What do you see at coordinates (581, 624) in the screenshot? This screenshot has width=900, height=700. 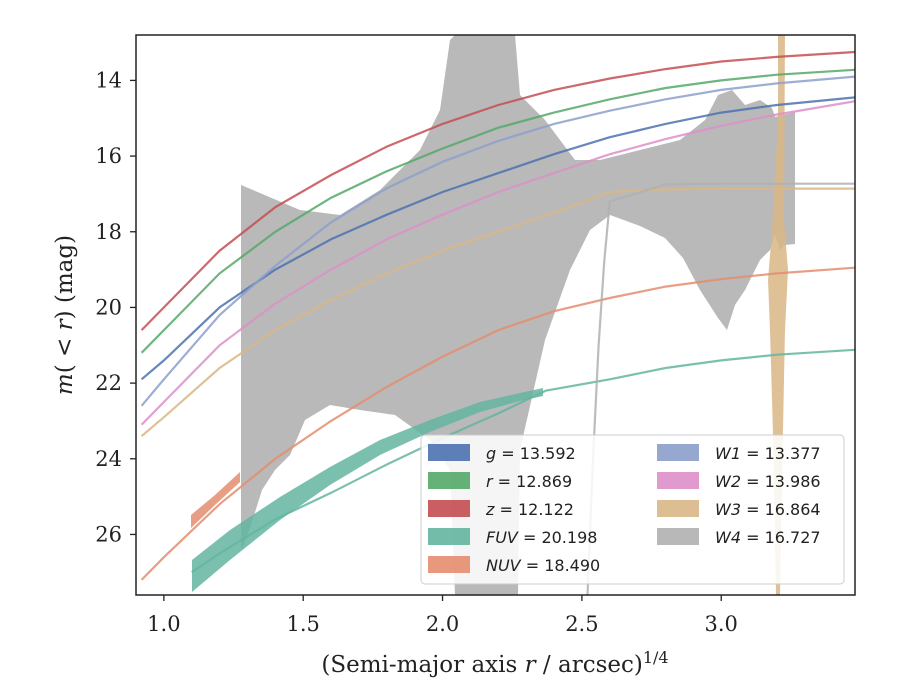 I see `x-tick-label: 2.5` at bounding box center [581, 624].